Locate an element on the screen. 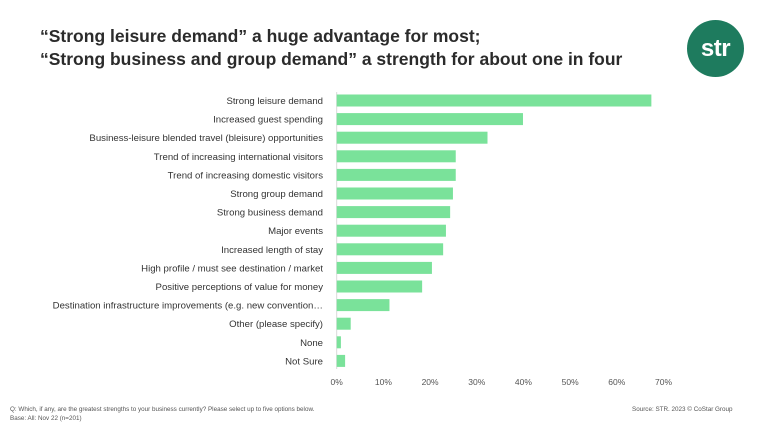 This screenshot has height=432, width=768. category-label: Strong leisure demand is located at coordinates (274, 101).